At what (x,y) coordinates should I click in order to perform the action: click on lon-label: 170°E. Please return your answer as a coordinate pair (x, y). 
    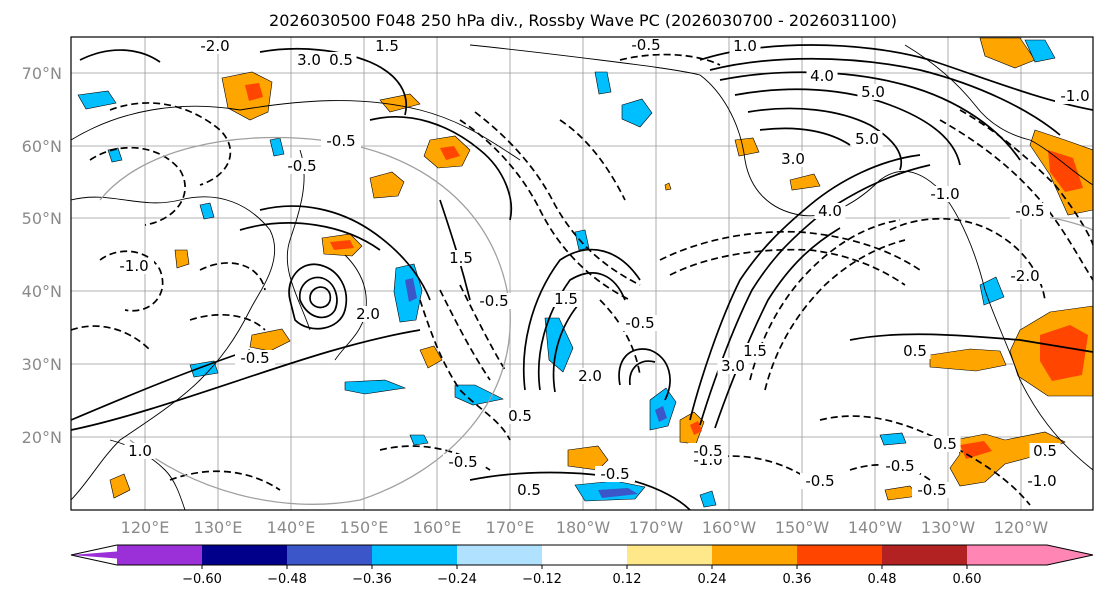
    Looking at the image, I should click on (510, 527).